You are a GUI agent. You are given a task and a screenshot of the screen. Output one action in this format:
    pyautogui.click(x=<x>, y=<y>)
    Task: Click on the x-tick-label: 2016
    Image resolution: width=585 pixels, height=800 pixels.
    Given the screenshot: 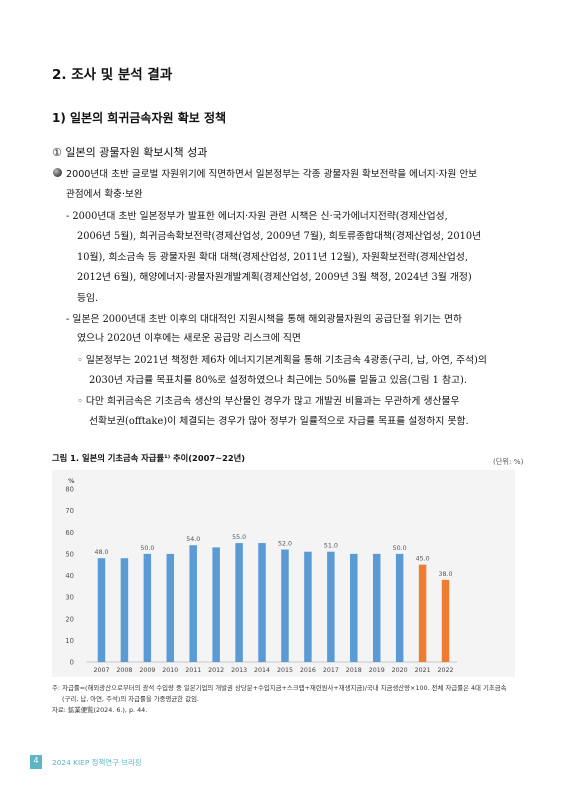 What is the action you would take?
    pyautogui.click(x=308, y=670)
    